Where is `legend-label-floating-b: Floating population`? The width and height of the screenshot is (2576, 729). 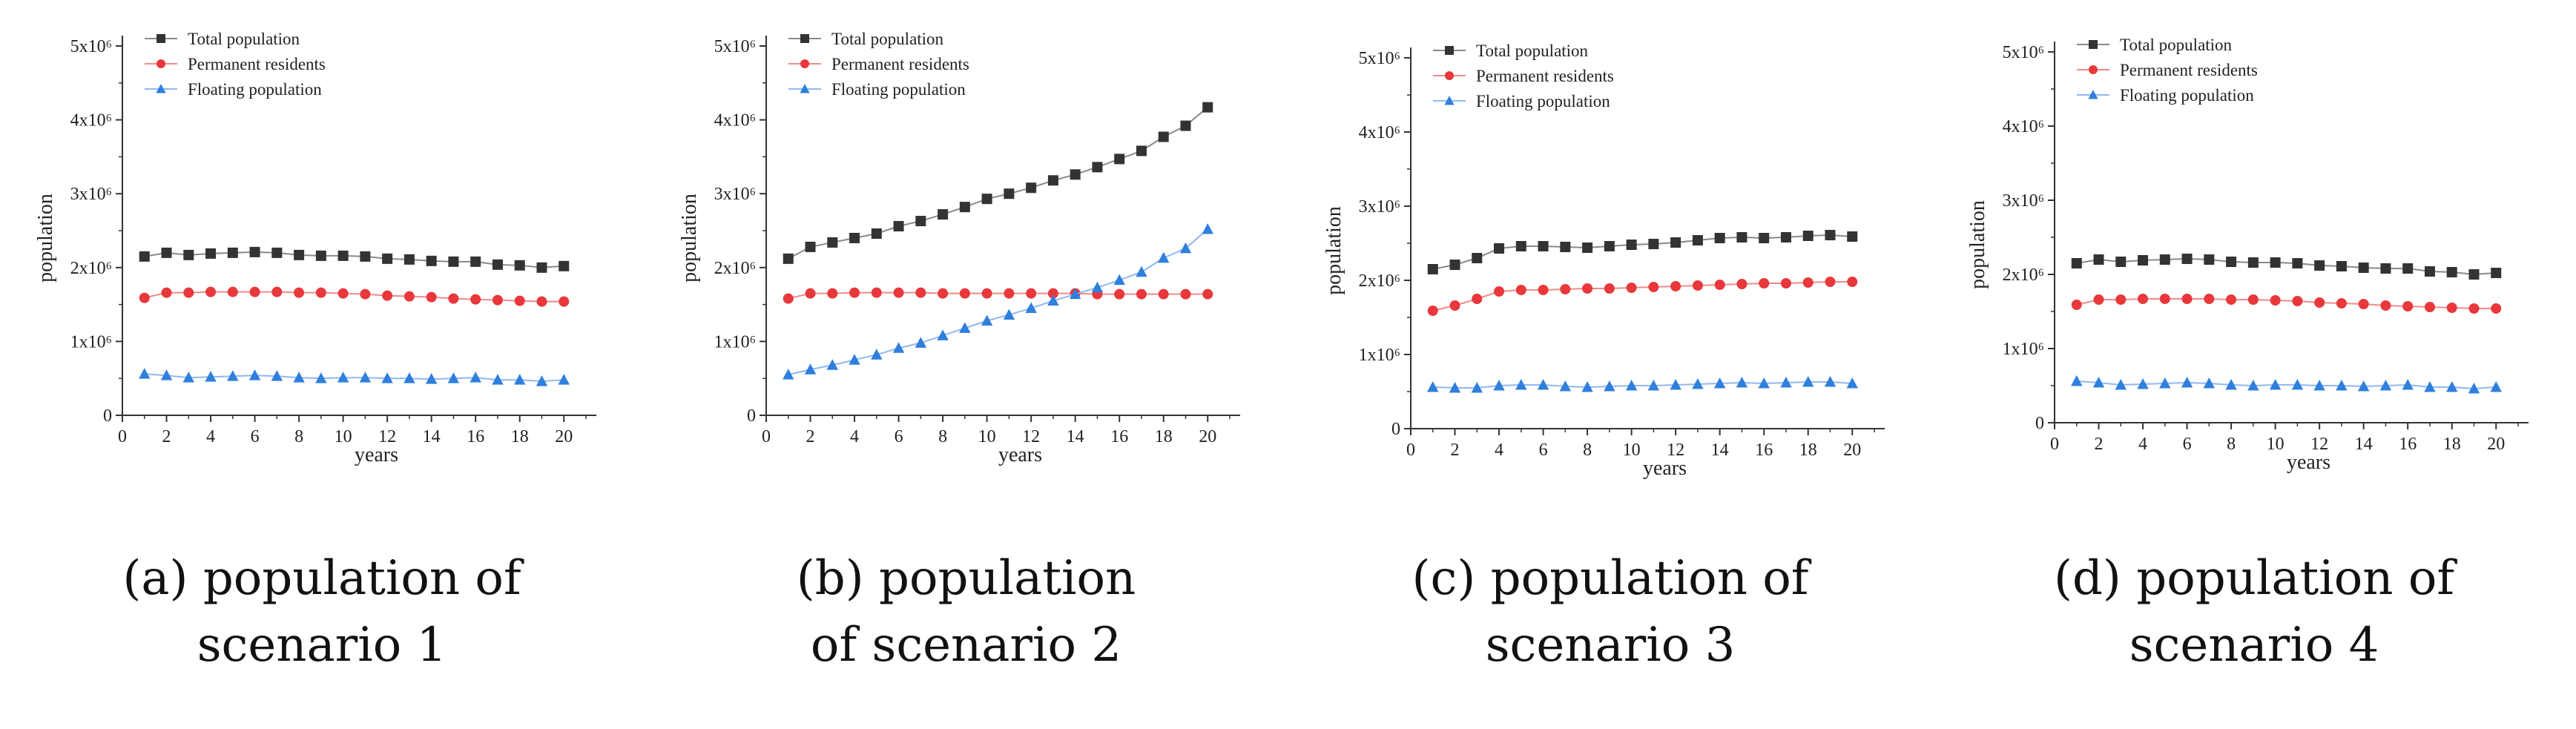 legend-label-floating-b: Floating population is located at coordinates (899, 89).